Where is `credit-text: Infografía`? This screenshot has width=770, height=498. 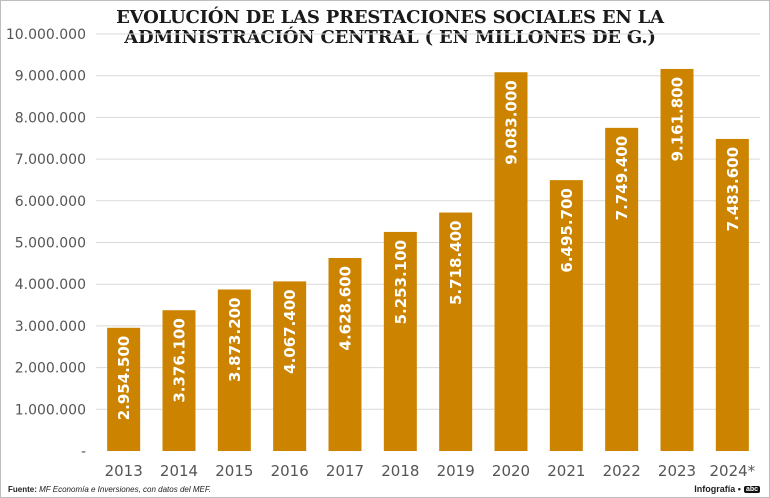
credit-text: Infografía is located at coordinates (715, 489).